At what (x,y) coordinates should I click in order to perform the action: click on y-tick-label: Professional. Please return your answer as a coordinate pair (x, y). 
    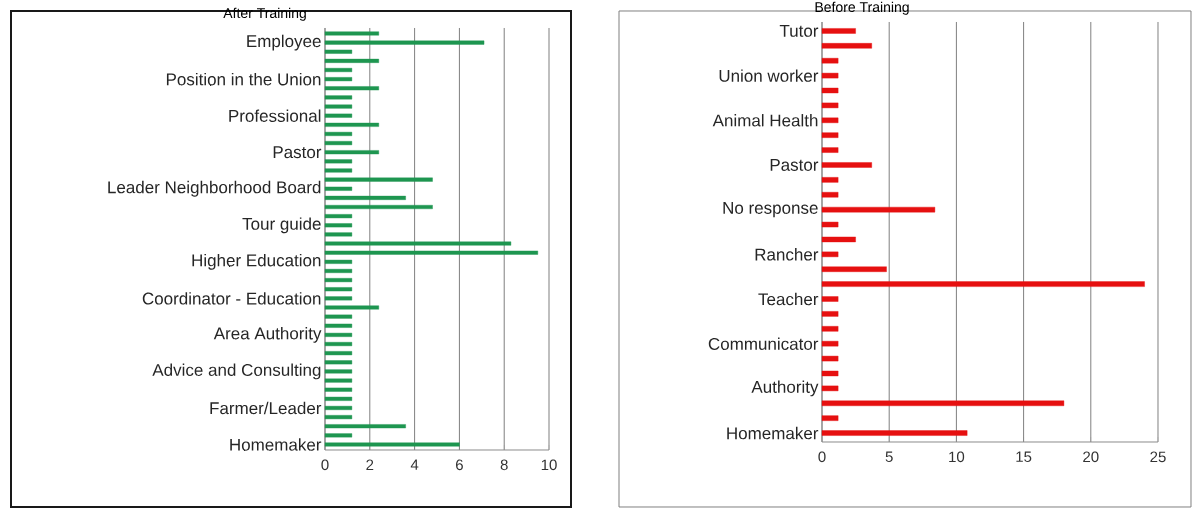
    Looking at the image, I should click on (275, 115).